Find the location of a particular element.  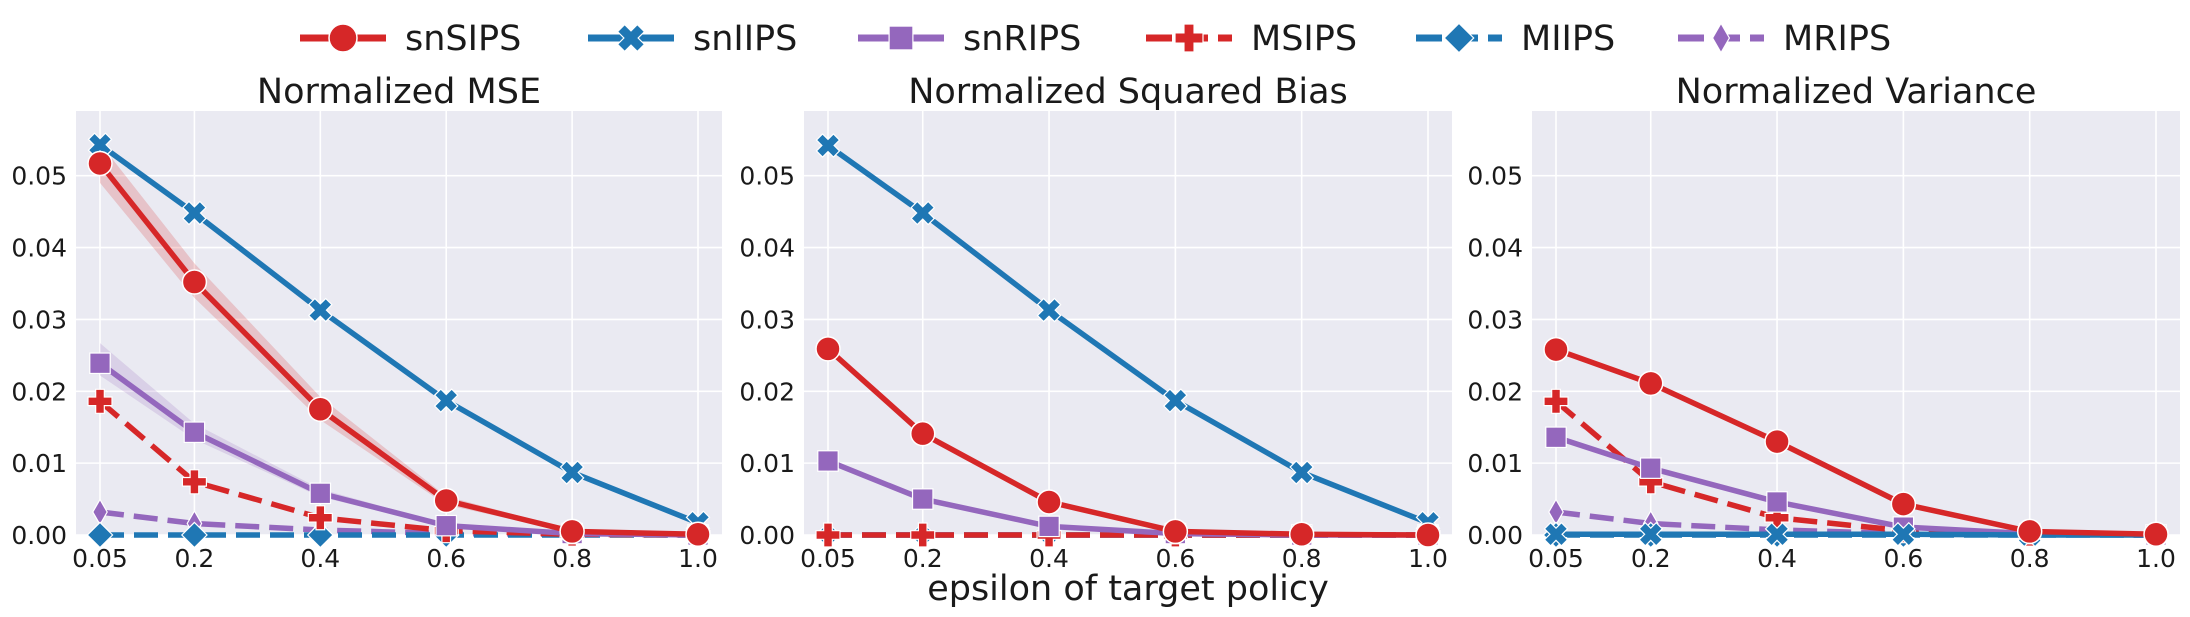

series-snsips is located at coordinates (1856, 442).